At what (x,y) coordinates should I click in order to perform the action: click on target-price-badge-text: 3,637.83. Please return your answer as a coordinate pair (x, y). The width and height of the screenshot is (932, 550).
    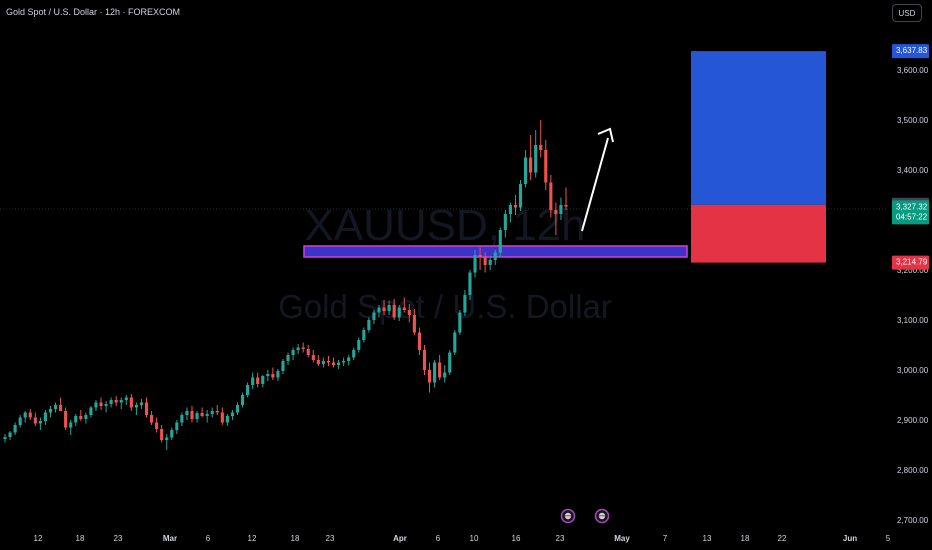
    Looking at the image, I should click on (912, 50).